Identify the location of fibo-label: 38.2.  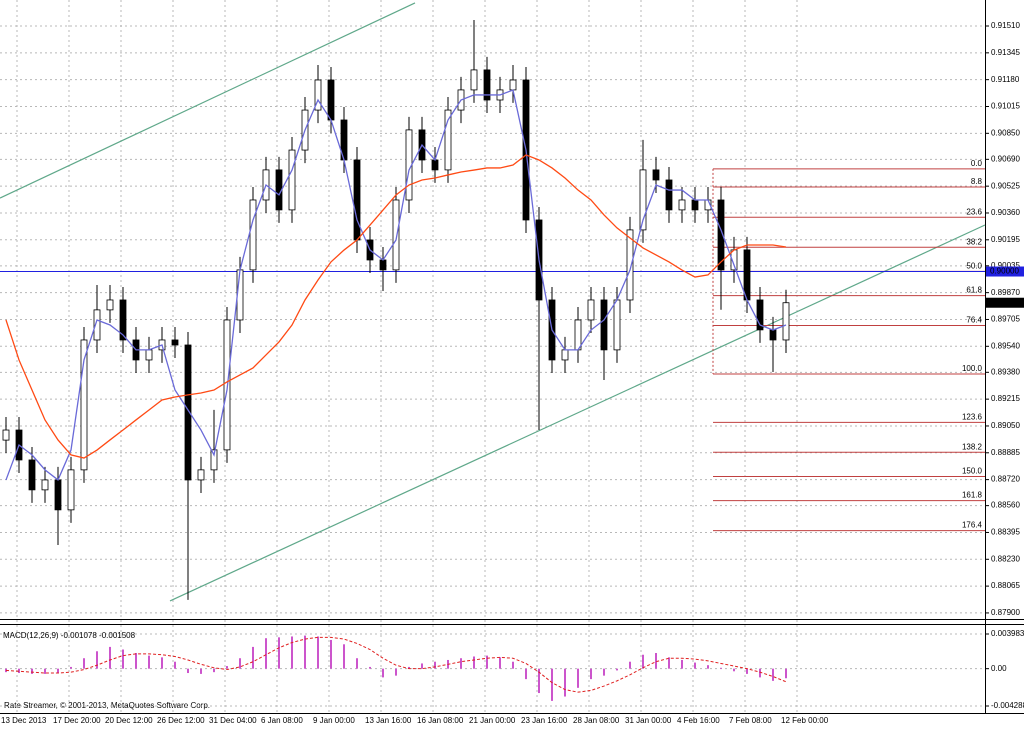
(974, 241).